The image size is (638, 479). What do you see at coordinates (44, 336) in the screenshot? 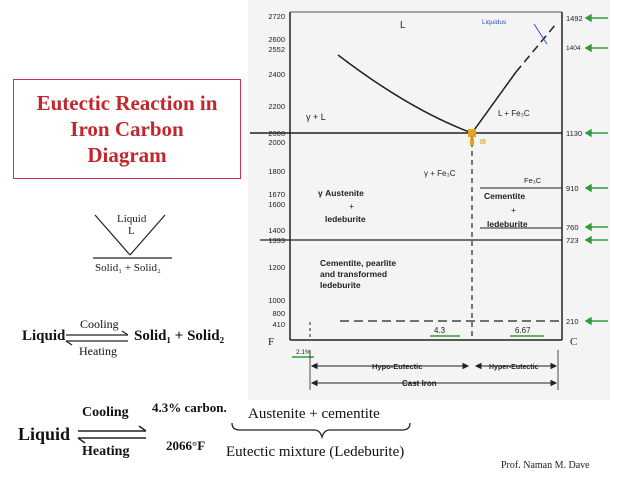
I see `reaction-liquid: Liquid` at bounding box center [44, 336].